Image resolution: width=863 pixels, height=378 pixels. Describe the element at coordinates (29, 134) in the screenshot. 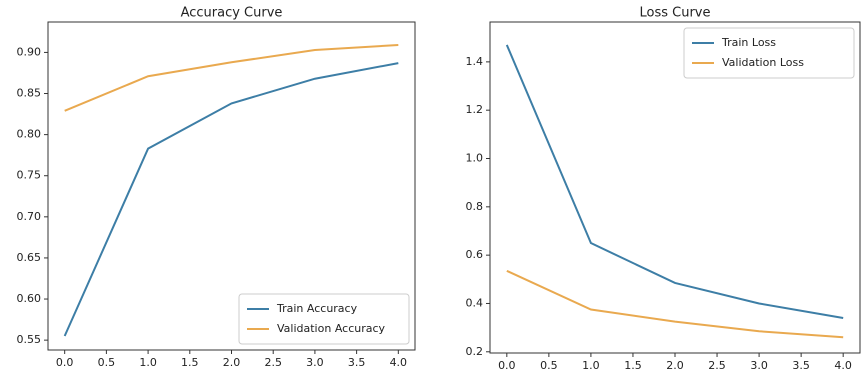

I see `y-tick-label: 0.80` at that location.